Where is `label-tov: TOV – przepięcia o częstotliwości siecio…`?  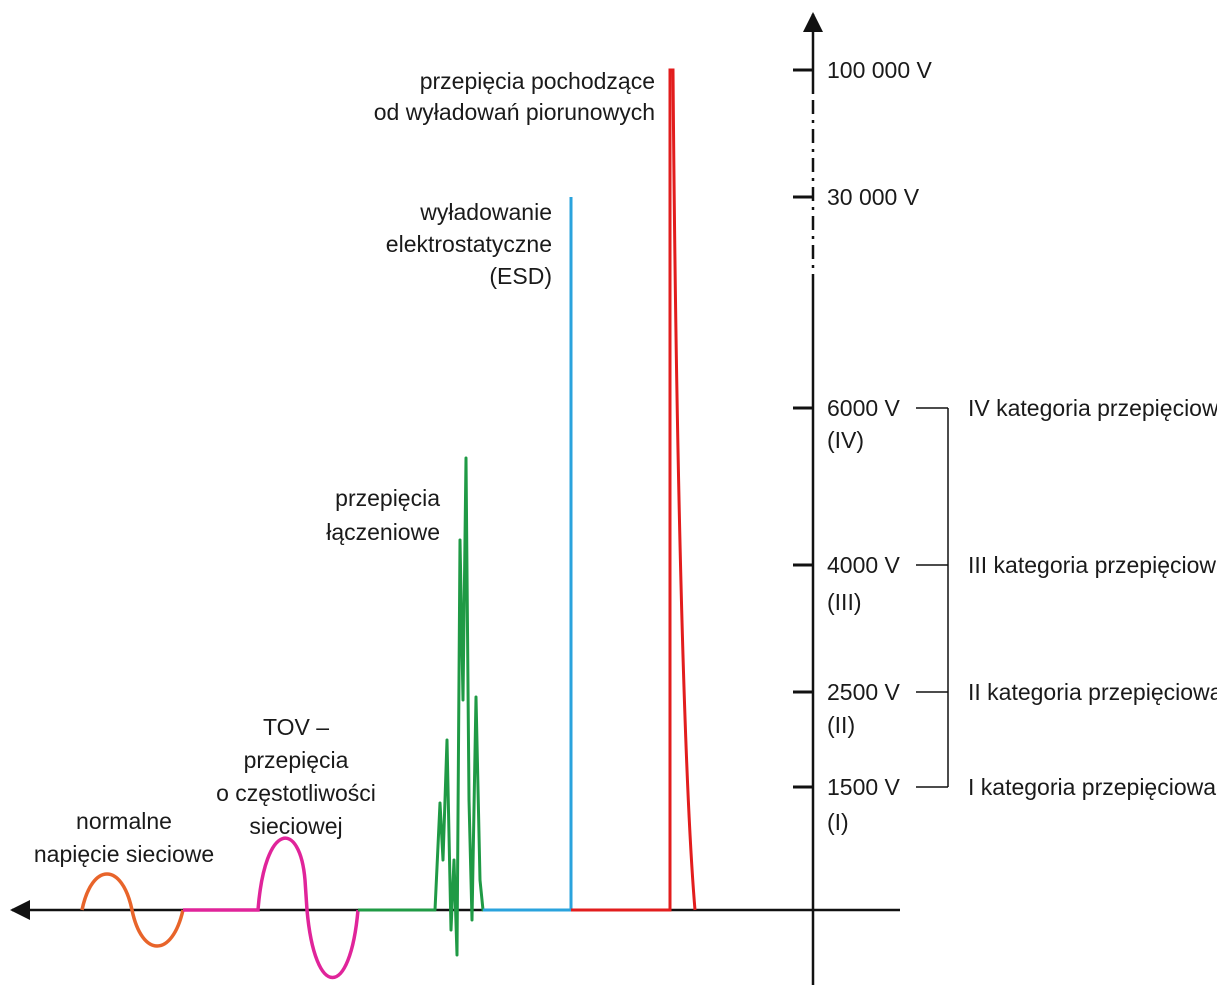
label-tov: TOV – przepięcia o częstotliwości siecio… is located at coordinates (296, 776).